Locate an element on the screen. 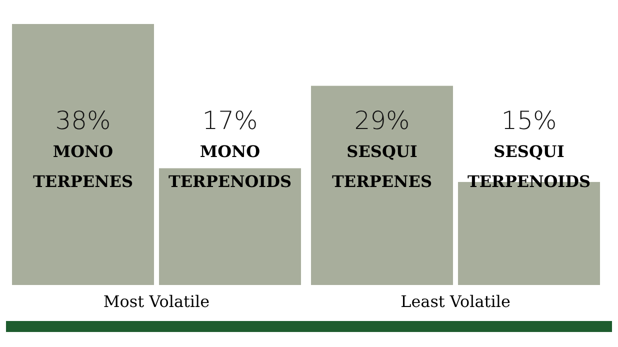 This screenshot has height=347, width=618. x-tick-label: MONO TERPENES is located at coordinates (83, 166).